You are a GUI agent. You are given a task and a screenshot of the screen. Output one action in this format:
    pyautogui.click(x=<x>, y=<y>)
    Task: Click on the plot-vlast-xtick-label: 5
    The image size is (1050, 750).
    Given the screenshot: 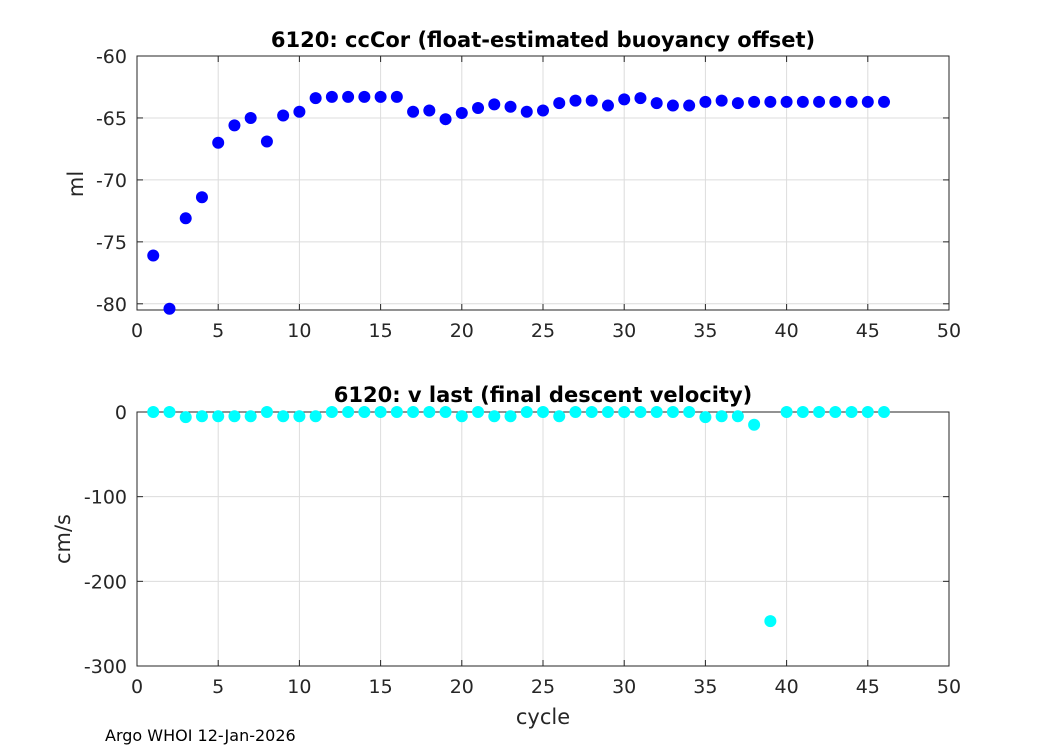 What is the action you would take?
    pyautogui.click(x=218, y=687)
    